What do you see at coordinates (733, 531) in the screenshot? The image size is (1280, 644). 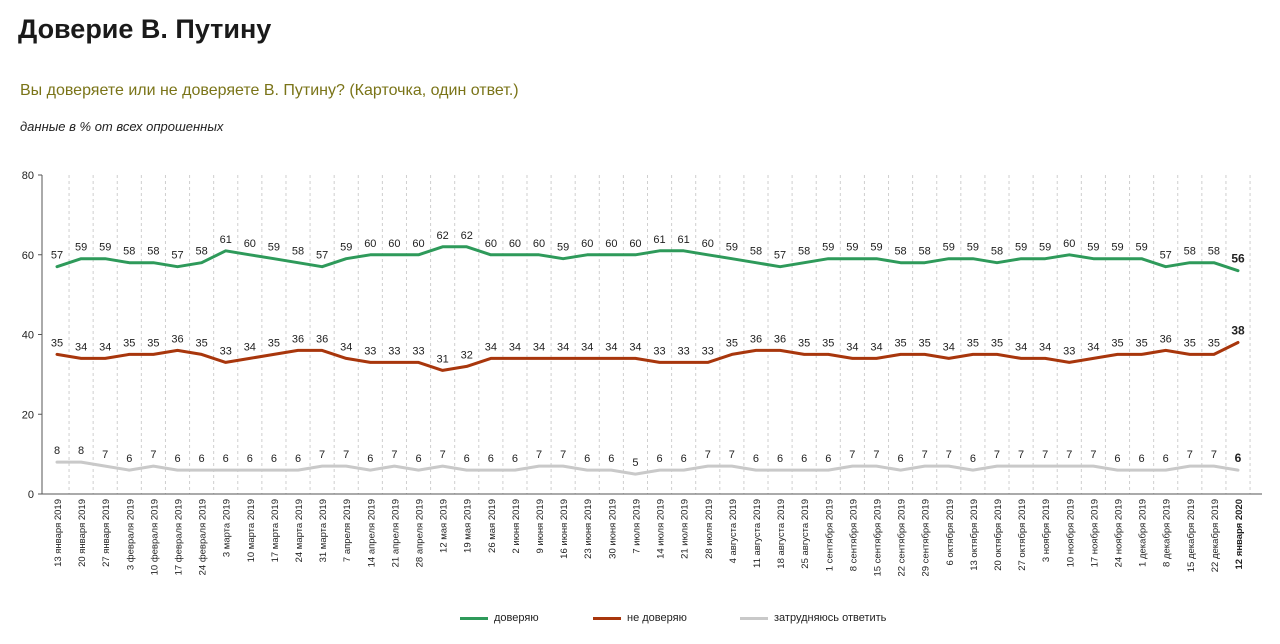 I see `x-tick-label: 4 августа 2019` at bounding box center [733, 531].